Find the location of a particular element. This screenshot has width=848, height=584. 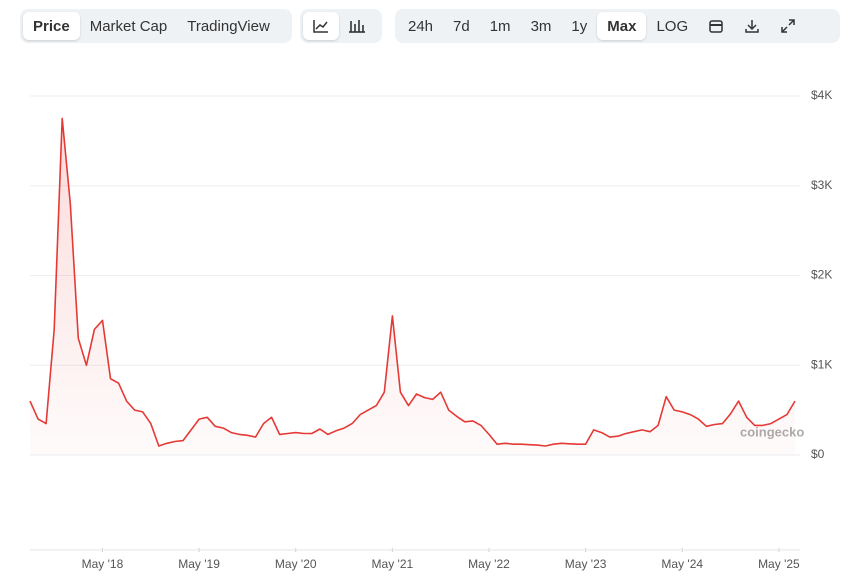

calendar-button is located at coordinates (716, 26).